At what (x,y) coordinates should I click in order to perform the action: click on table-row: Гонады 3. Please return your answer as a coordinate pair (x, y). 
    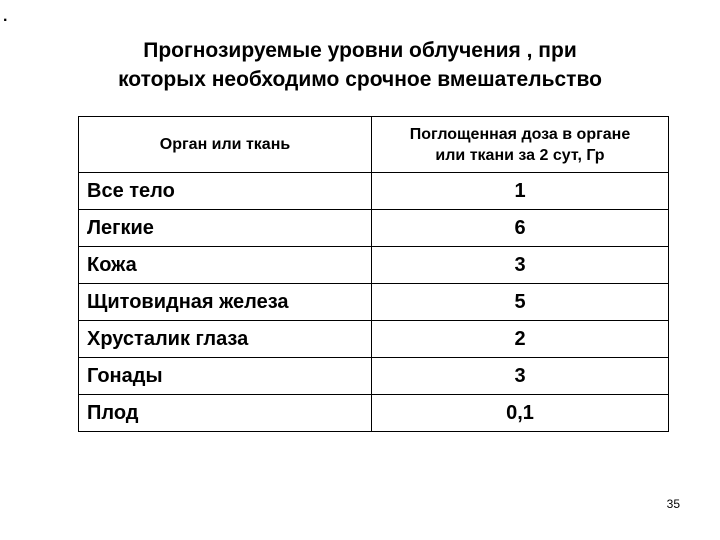
    Looking at the image, I should click on (373, 376).